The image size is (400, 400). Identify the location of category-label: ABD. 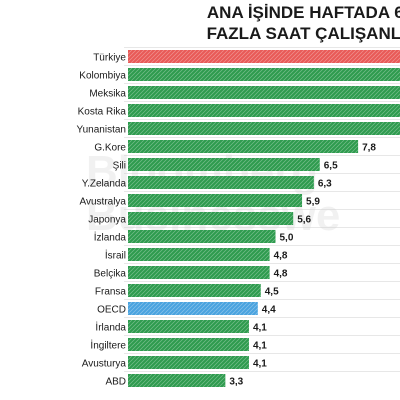
(115, 382).